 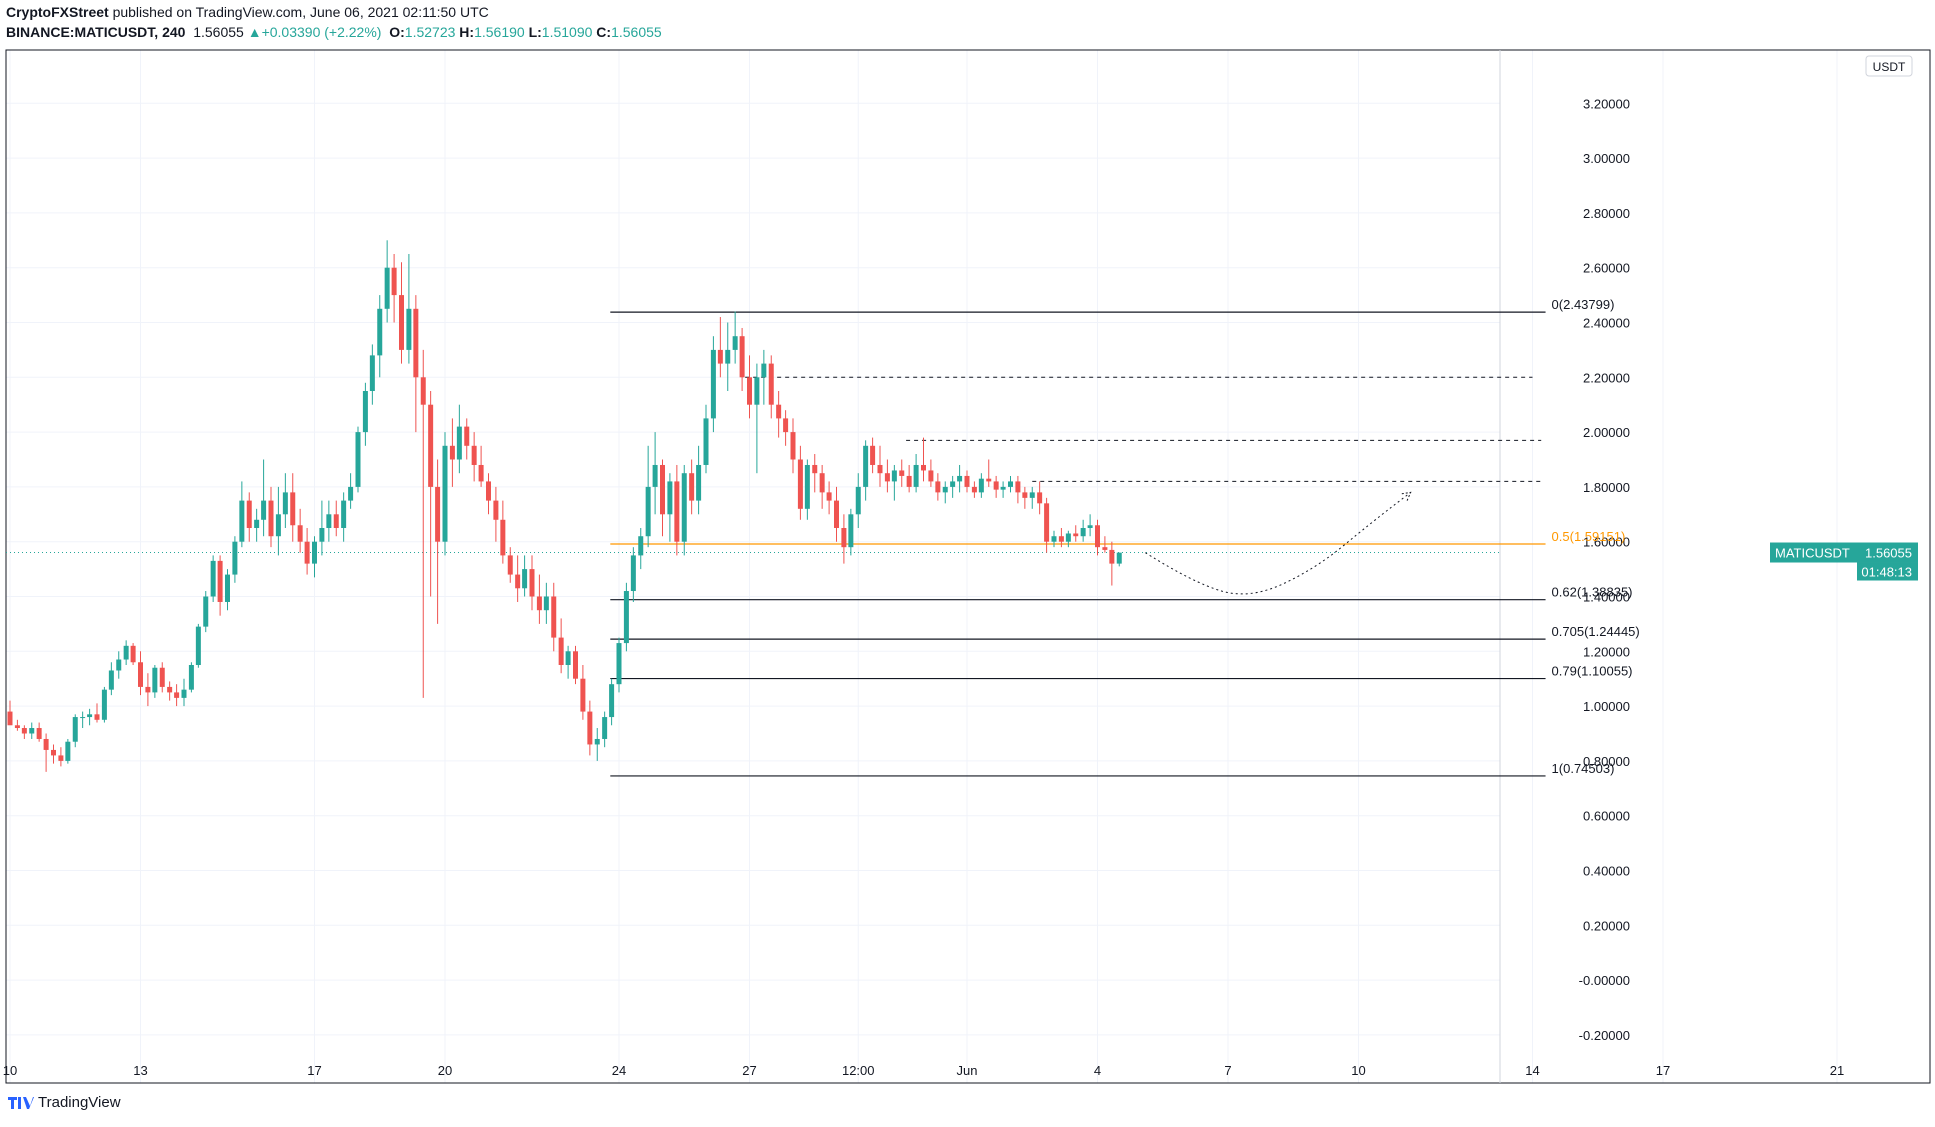 What do you see at coordinates (96, 32) in the screenshot?
I see `symbol-name: BINANCE:MATICUSDT, 240` at bounding box center [96, 32].